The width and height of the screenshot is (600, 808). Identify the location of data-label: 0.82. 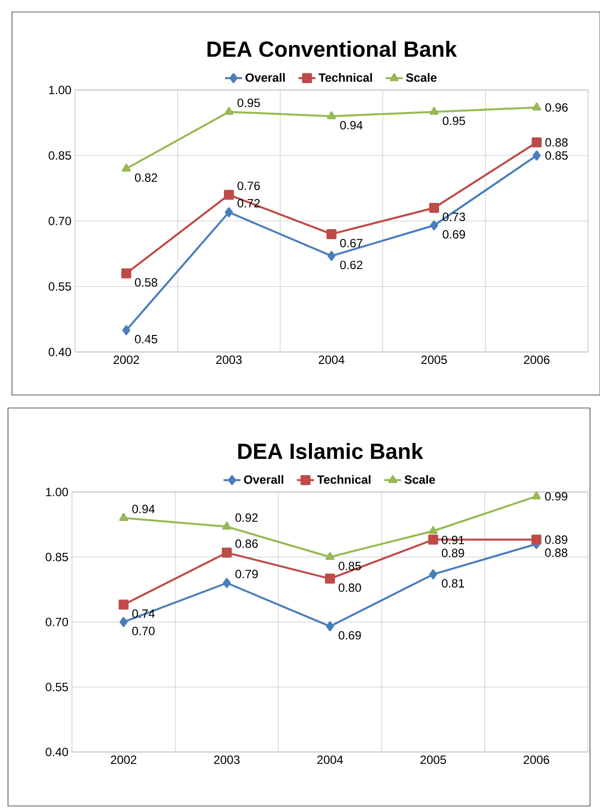
(145, 177).